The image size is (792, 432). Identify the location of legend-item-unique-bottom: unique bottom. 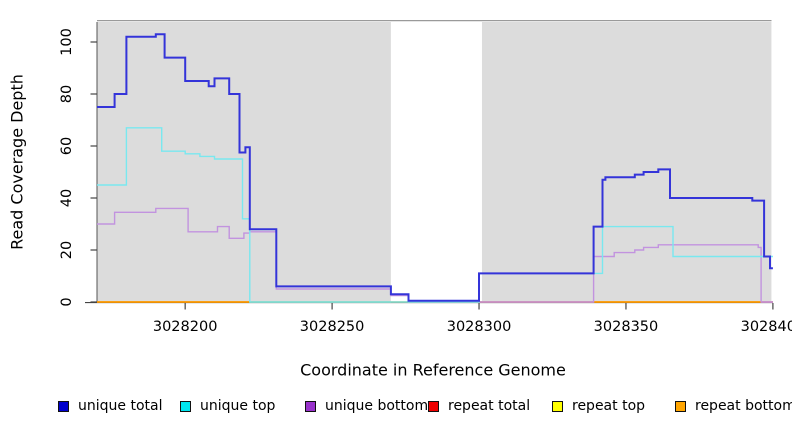
(366, 406).